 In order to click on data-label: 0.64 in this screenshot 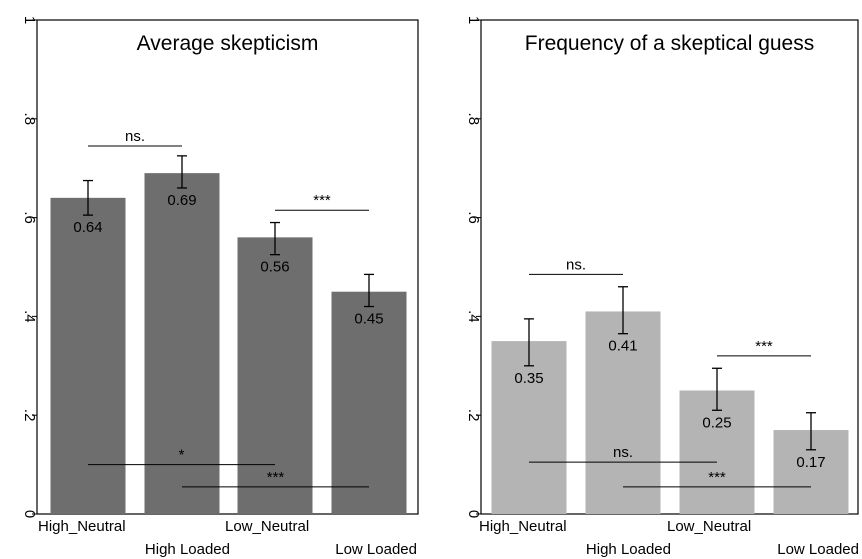, I will do `click(87, 227)`.